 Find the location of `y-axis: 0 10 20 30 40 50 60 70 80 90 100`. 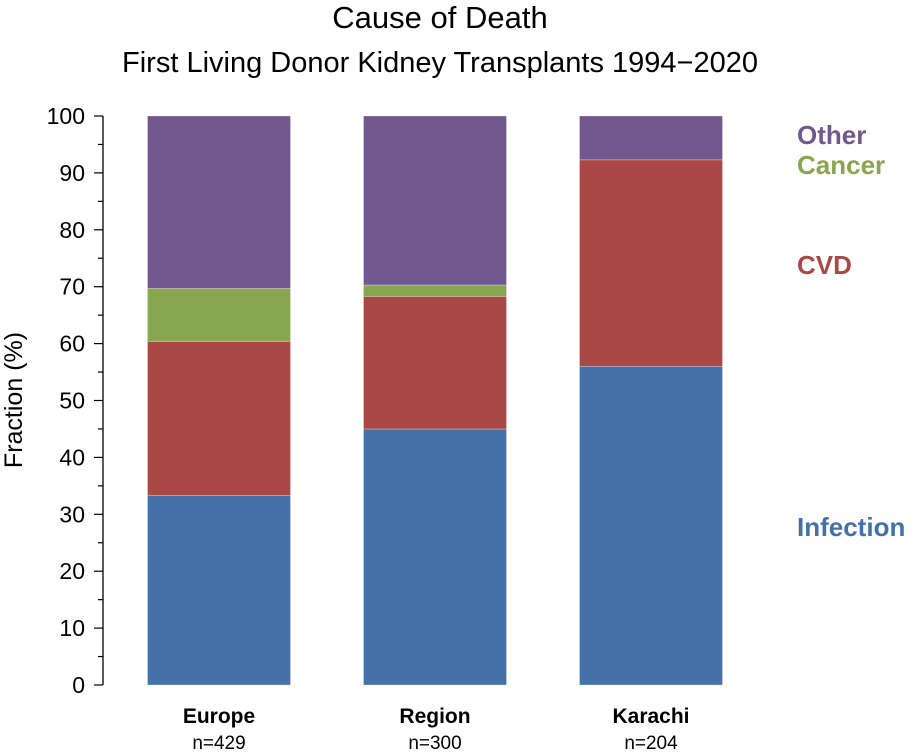

y-axis: 0 10 20 30 40 50 60 70 80 90 100 is located at coordinates (75, 400).